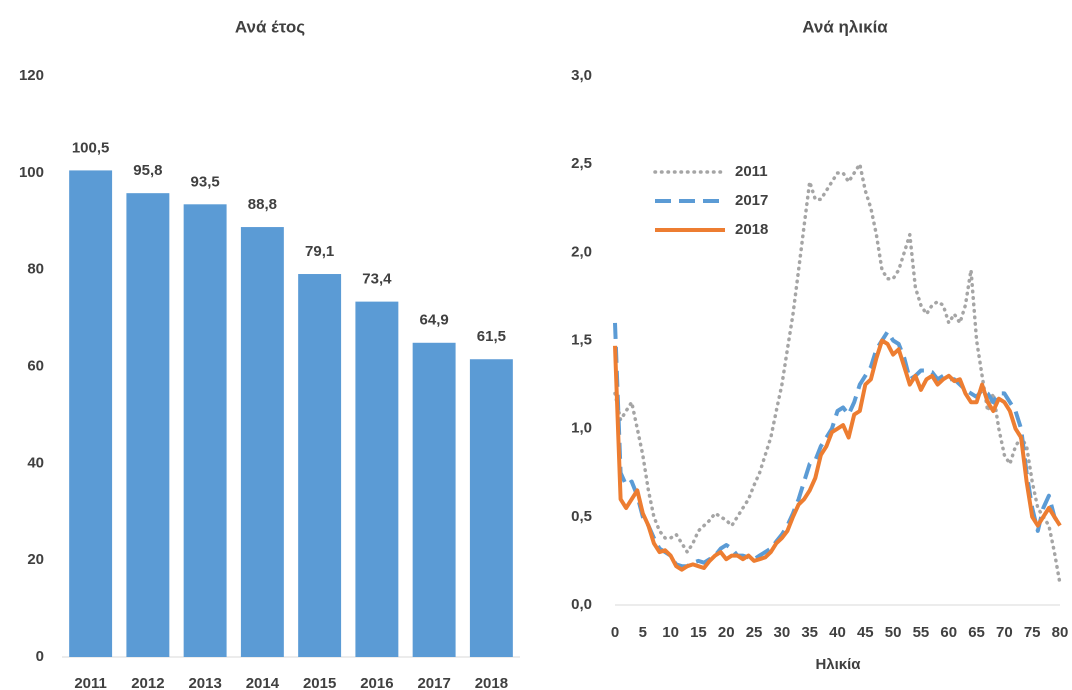  I want to click on x-tick-label: 55, so click(921, 632).